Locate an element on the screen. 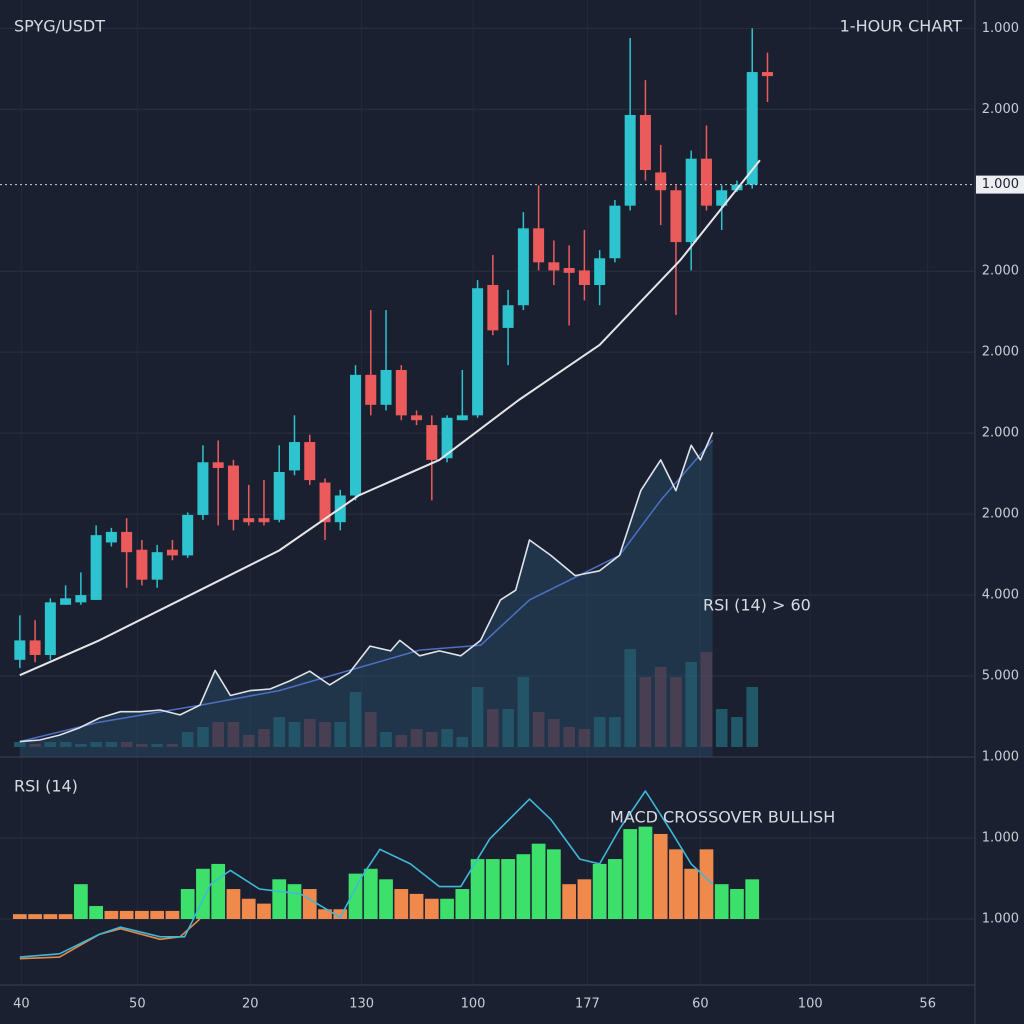 The height and width of the screenshot is (1024, 1024). last-price-box is located at coordinates (1000, 184).